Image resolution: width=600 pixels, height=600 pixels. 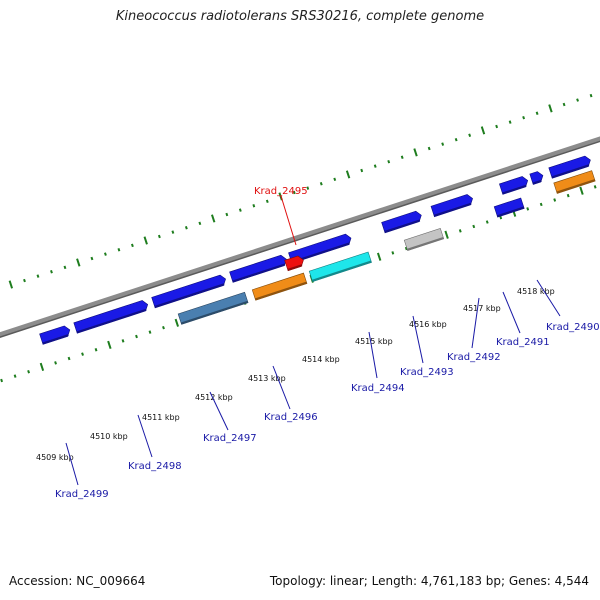 What do you see at coordinates (77, 581) in the screenshot?
I see `accession-label: Accession: NC_009664` at bounding box center [77, 581].